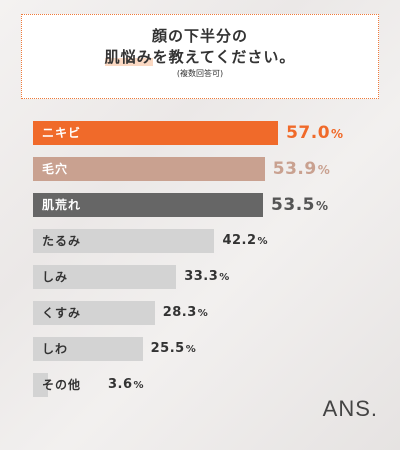 The height and width of the screenshot is (450, 400). What do you see at coordinates (191, 349) in the screenshot?
I see `value-unit-6: %` at bounding box center [191, 349].